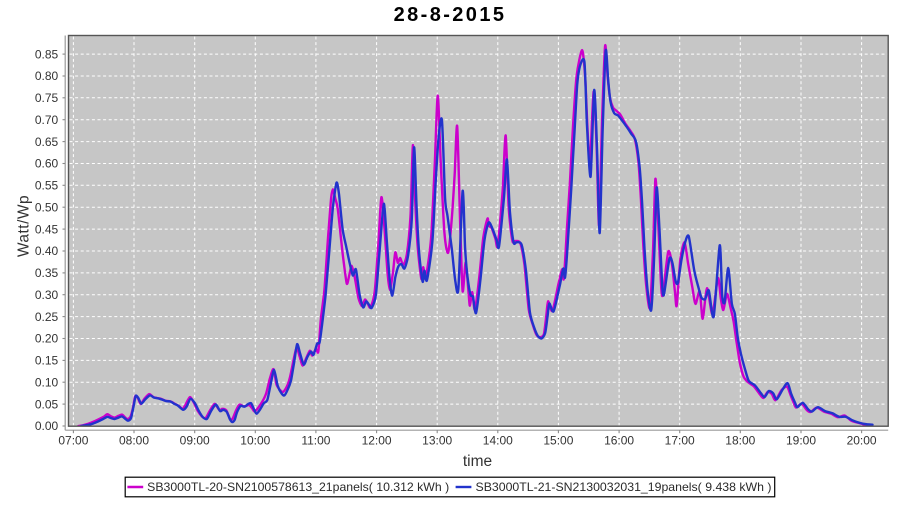 The width and height of the screenshot is (900, 505). I want to click on svg-text: 0.75, so click(47, 98).